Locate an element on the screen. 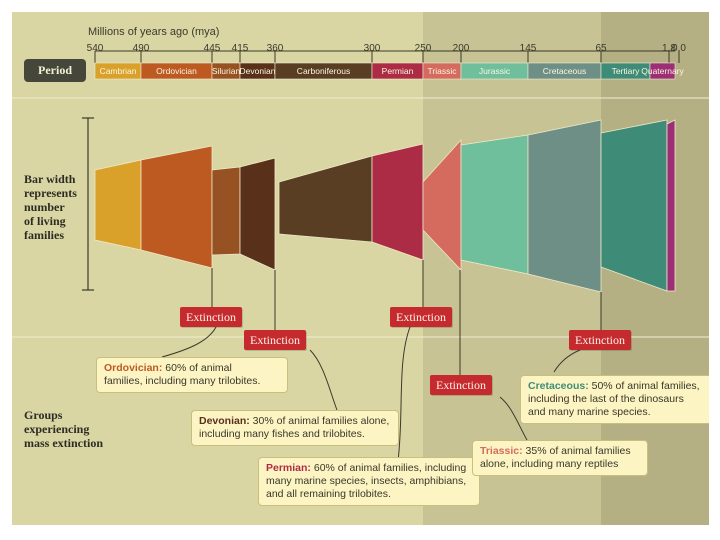  scale-tick-label: 0.0 is located at coordinates (679, 48).